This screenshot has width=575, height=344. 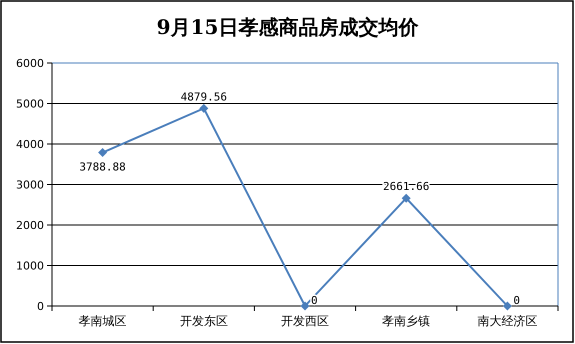 I want to click on x-tick-label: 孝南乡镇, so click(x=406, y=321).